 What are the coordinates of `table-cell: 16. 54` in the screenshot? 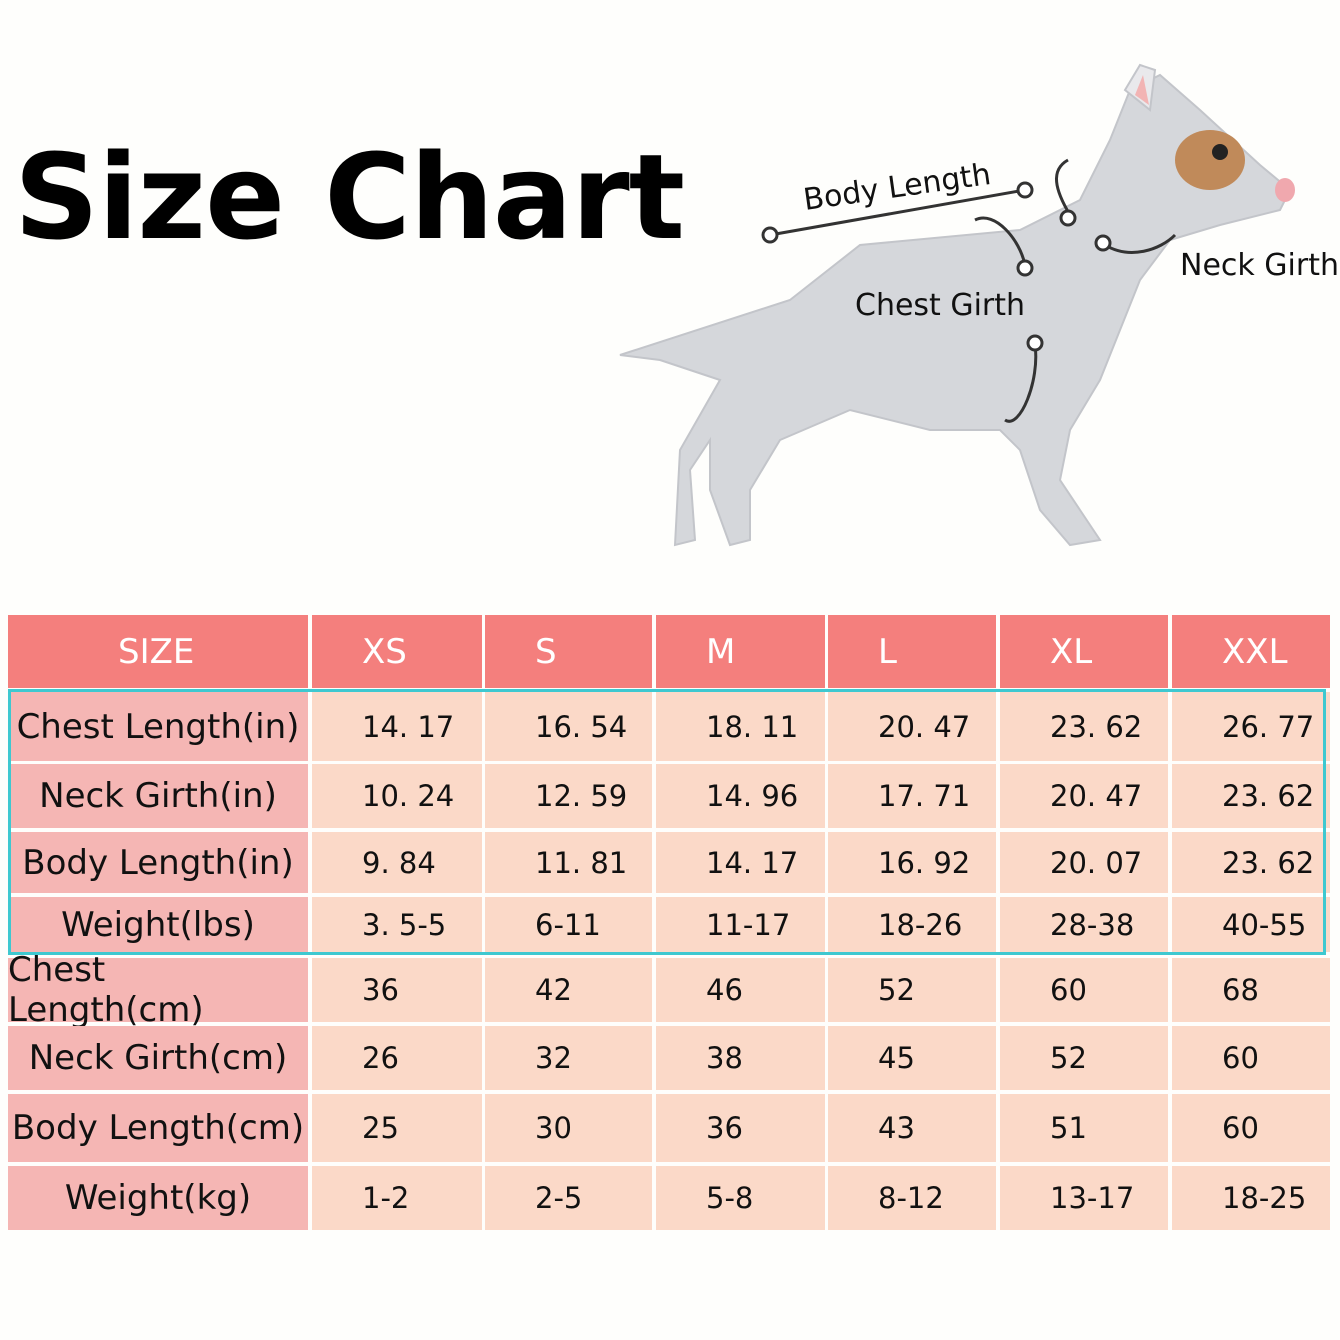 It's located at (568, 726).